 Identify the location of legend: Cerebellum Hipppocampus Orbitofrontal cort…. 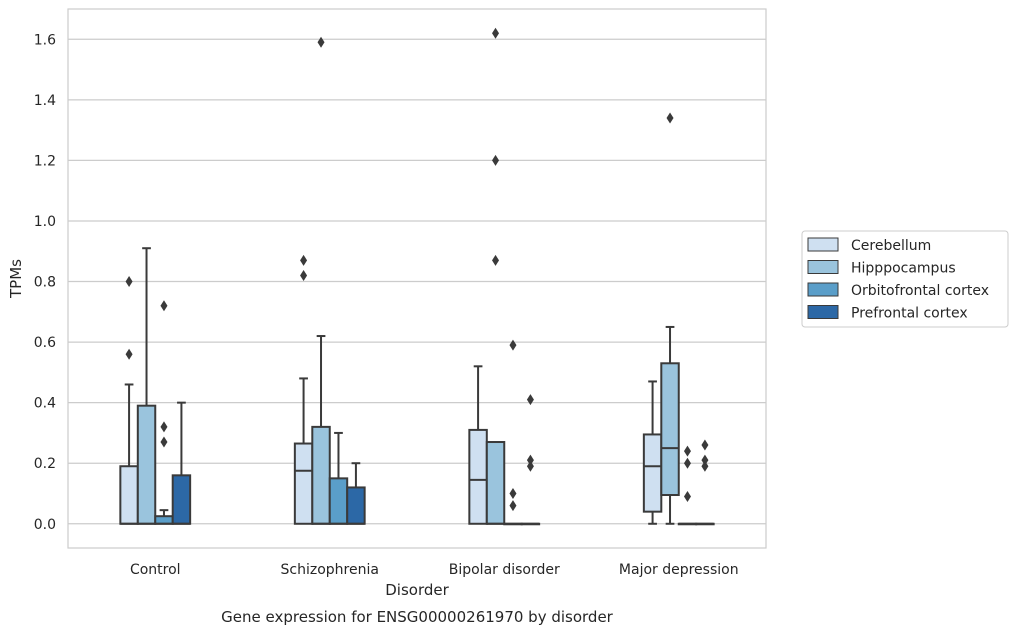
(905, 279).